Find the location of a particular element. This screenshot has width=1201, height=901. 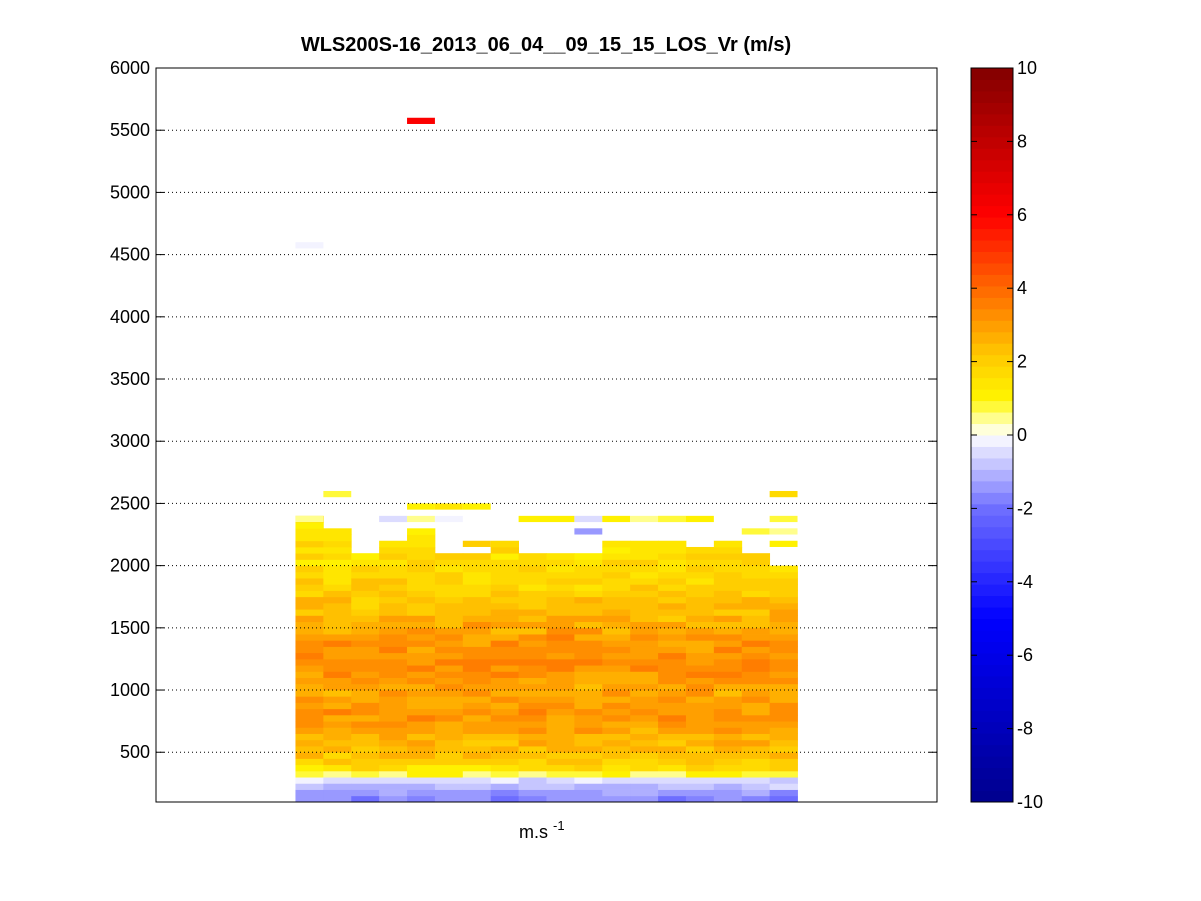

y-tick-label: 2500 is located at coordinates (130, 503).